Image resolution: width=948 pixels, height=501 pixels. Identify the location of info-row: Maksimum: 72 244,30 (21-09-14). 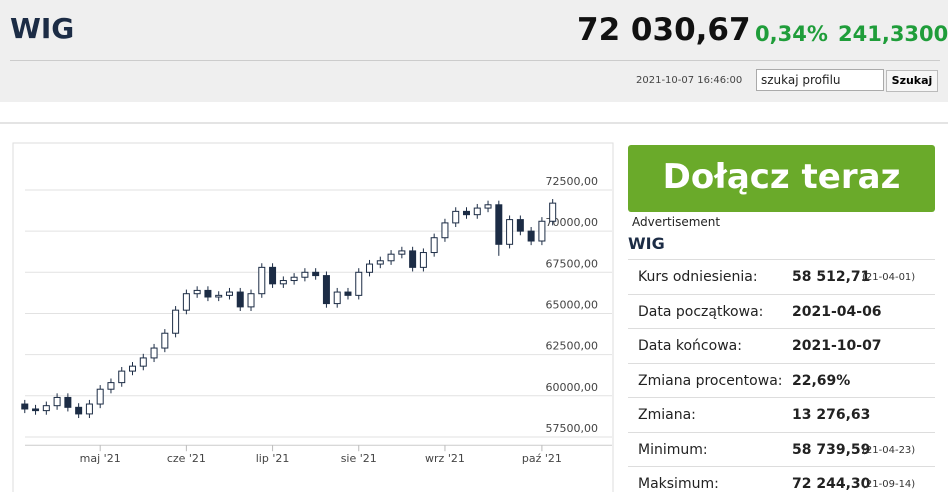
(781, 483).